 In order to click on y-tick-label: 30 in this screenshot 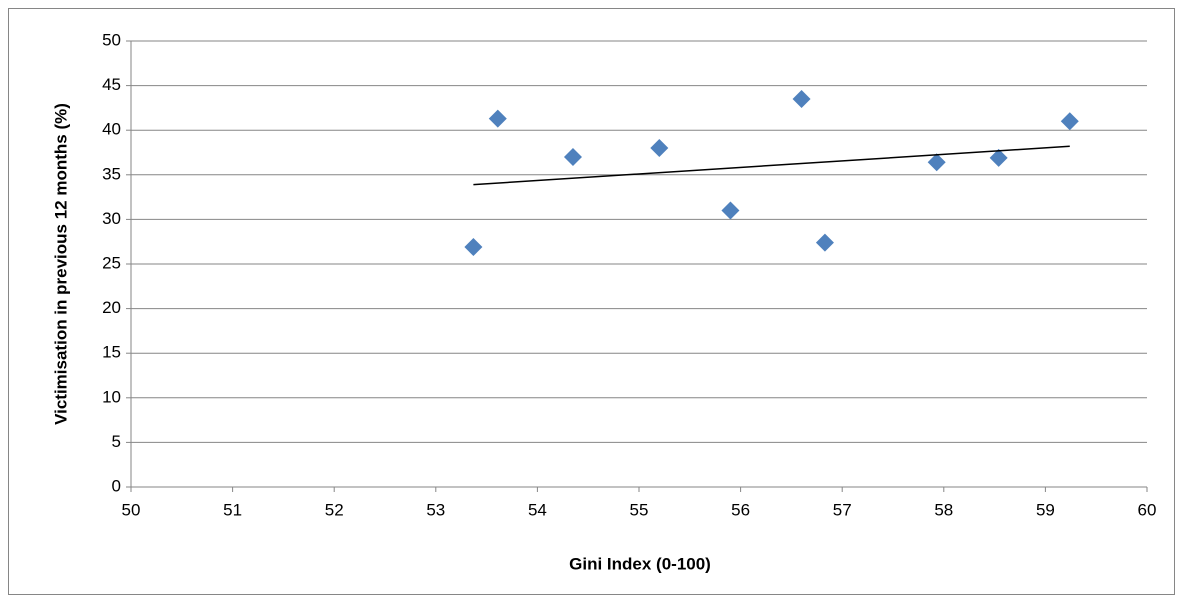, I will do `click(111, 218)`.